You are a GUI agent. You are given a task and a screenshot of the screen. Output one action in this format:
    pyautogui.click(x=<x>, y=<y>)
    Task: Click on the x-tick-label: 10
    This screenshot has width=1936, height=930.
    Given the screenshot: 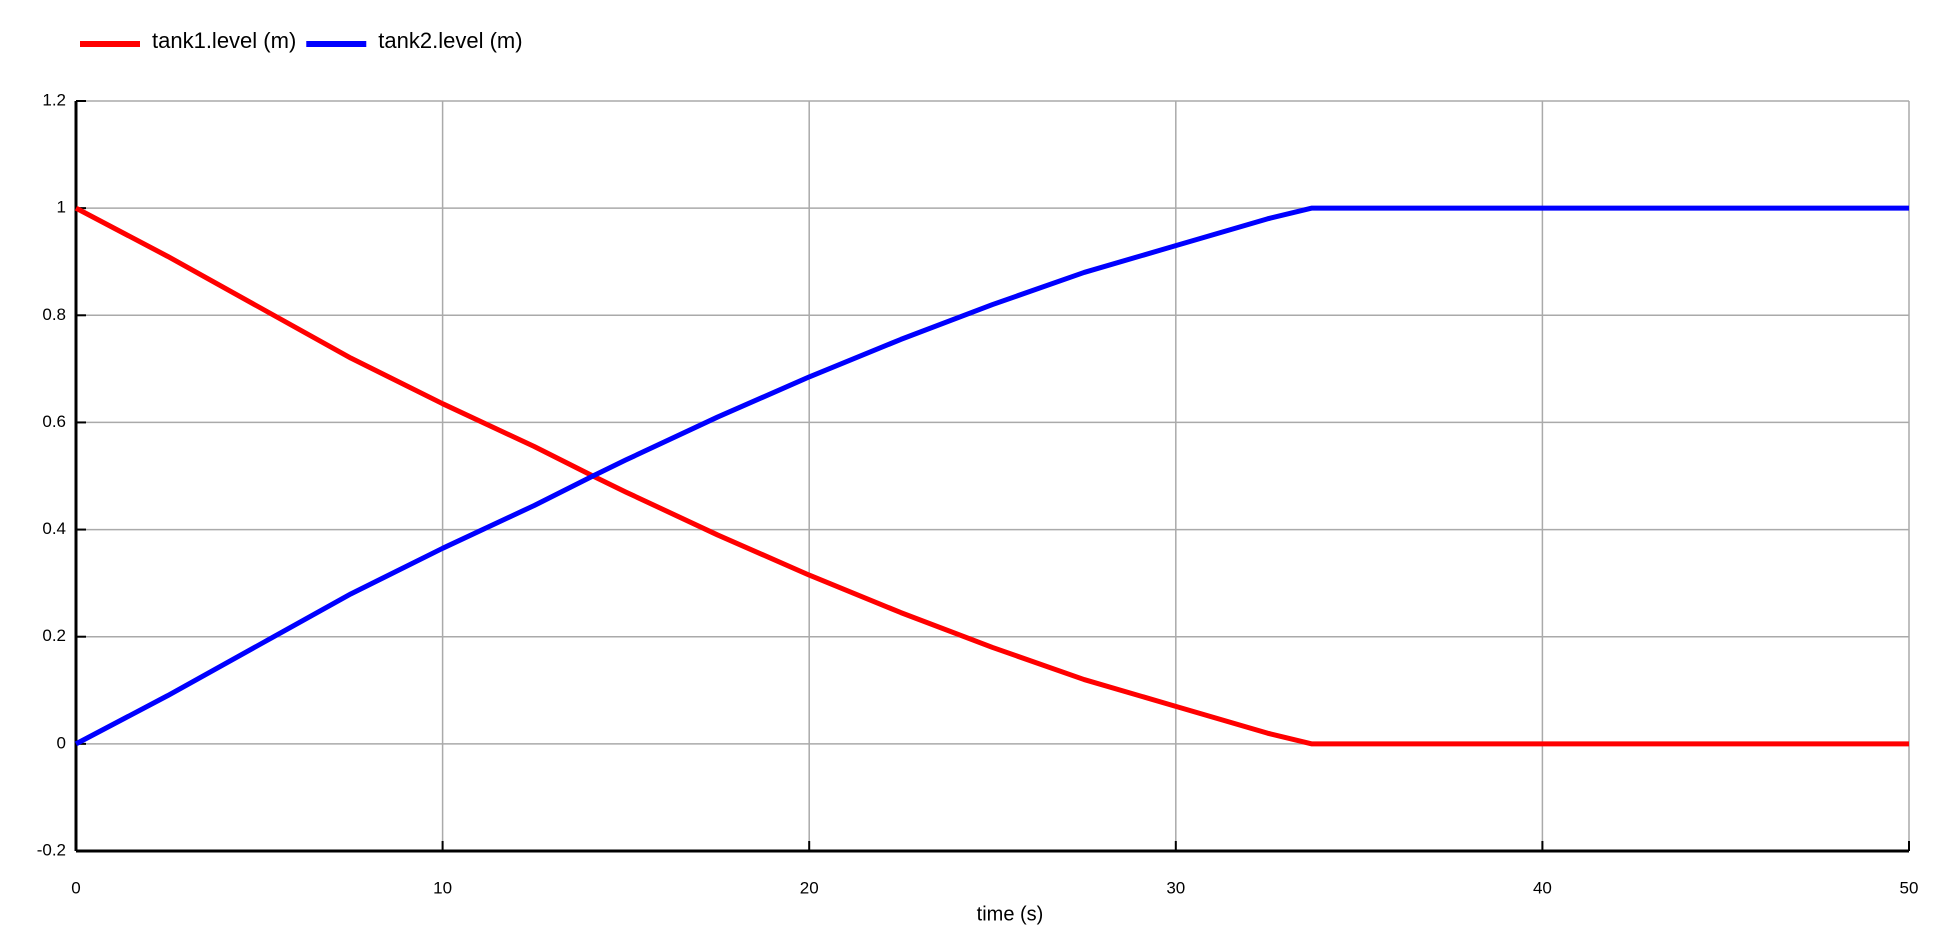 What is the action you would take?
    pyautogui.click(x=442, y=887)
    